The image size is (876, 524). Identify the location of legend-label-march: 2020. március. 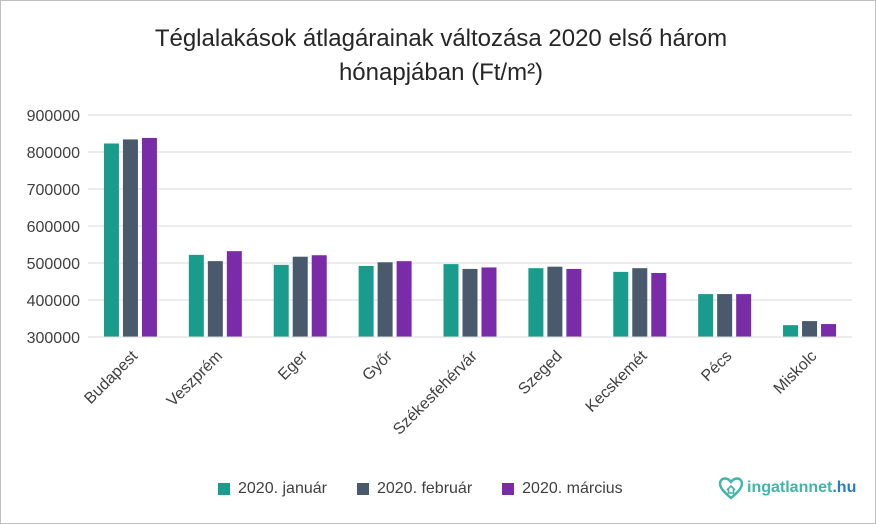
(572, 488).